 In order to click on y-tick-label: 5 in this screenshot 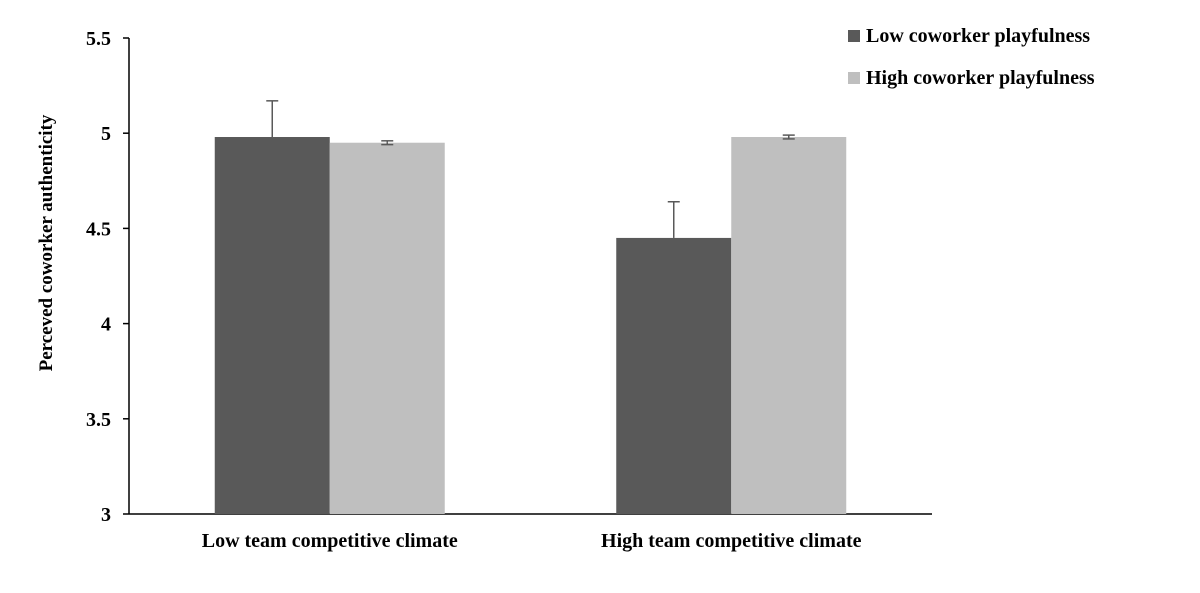, I will do `click(106, 134)`.